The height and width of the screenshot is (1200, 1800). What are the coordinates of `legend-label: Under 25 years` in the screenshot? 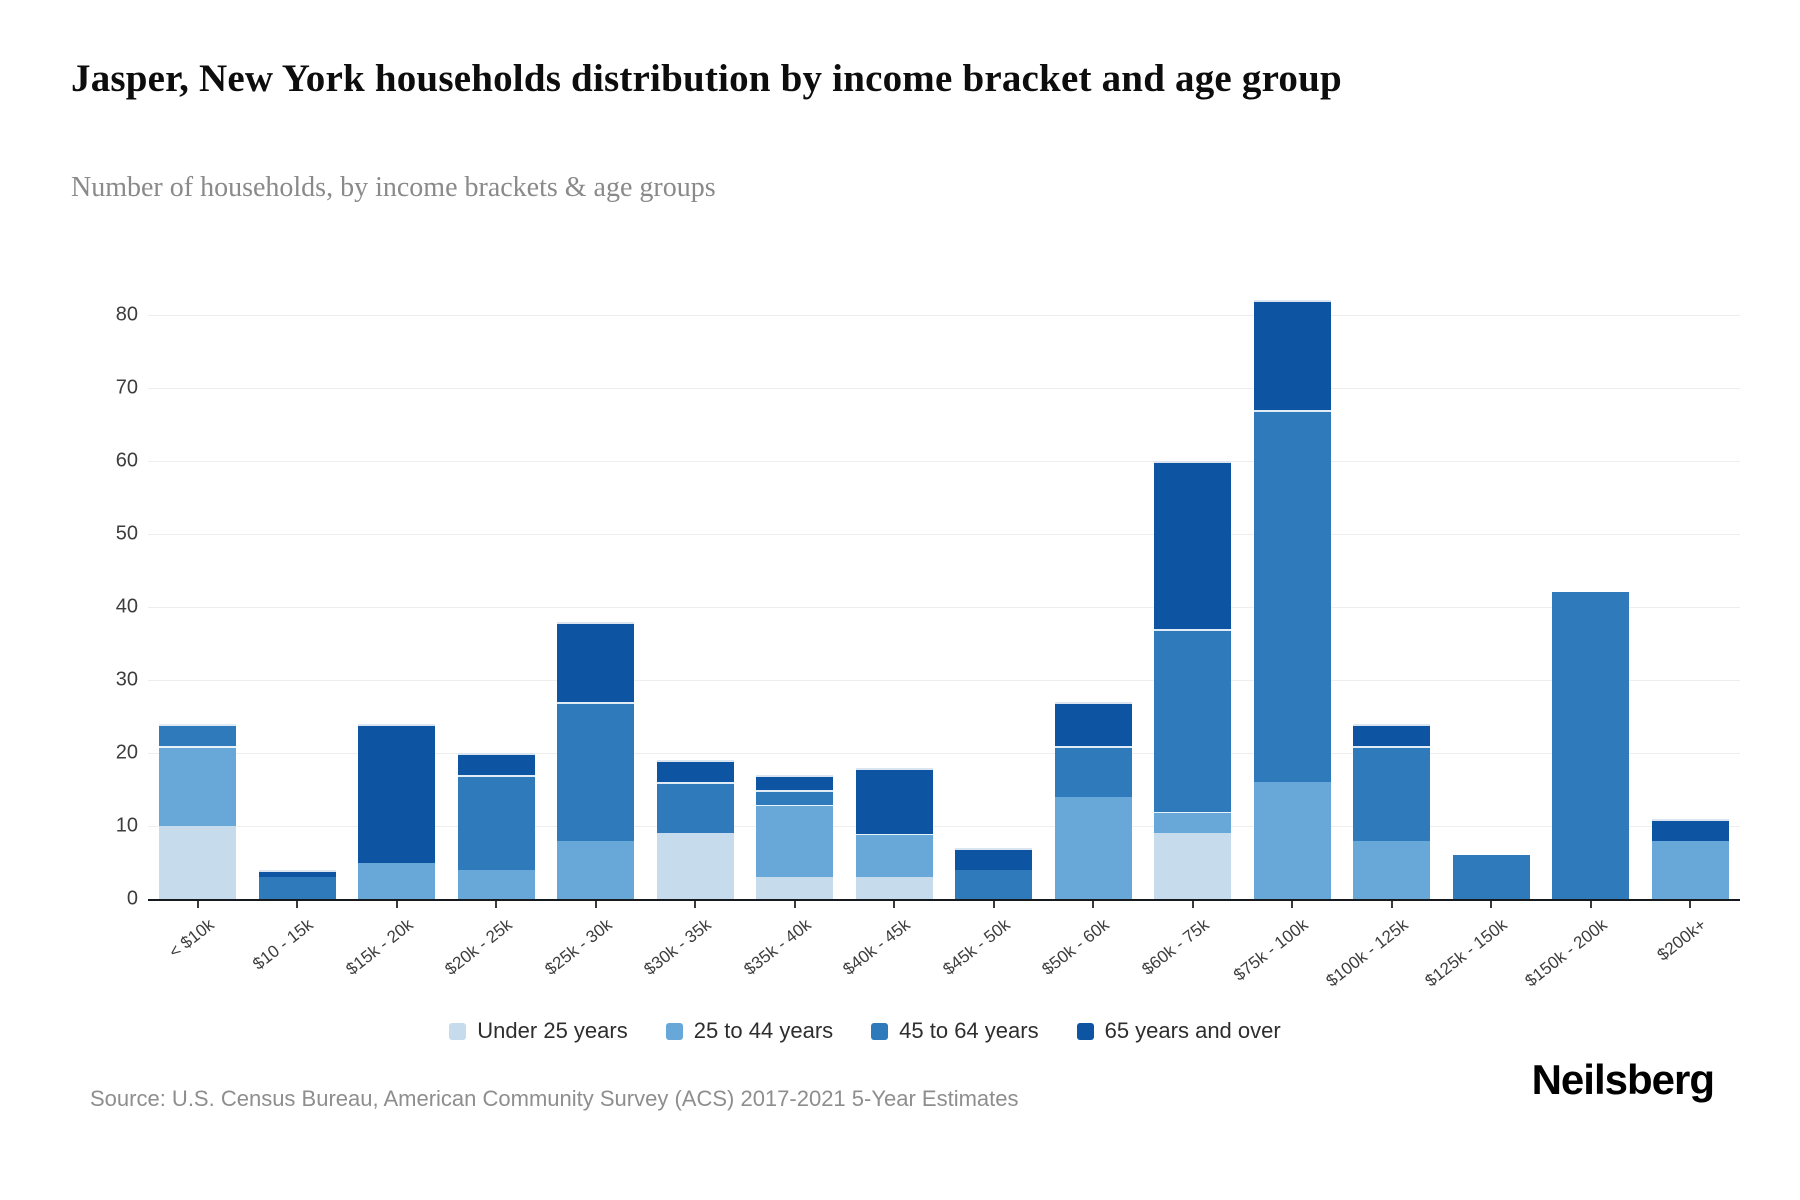 It's located at (552, 1030).